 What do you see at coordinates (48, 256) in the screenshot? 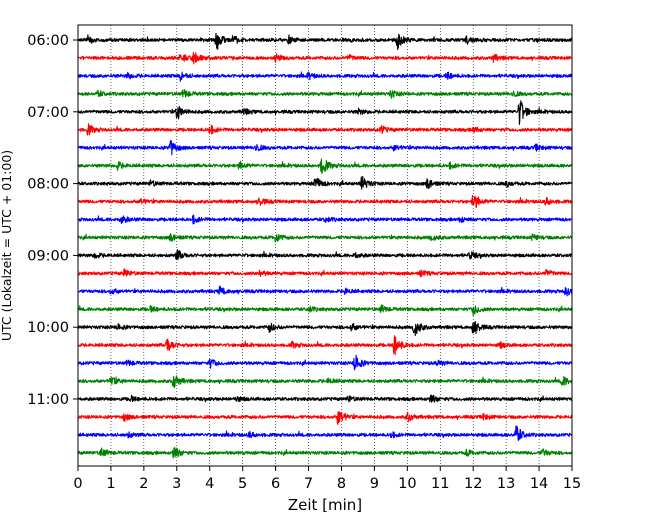
I see `y-tick-label: 09:00` at bounding box center [48, 256].